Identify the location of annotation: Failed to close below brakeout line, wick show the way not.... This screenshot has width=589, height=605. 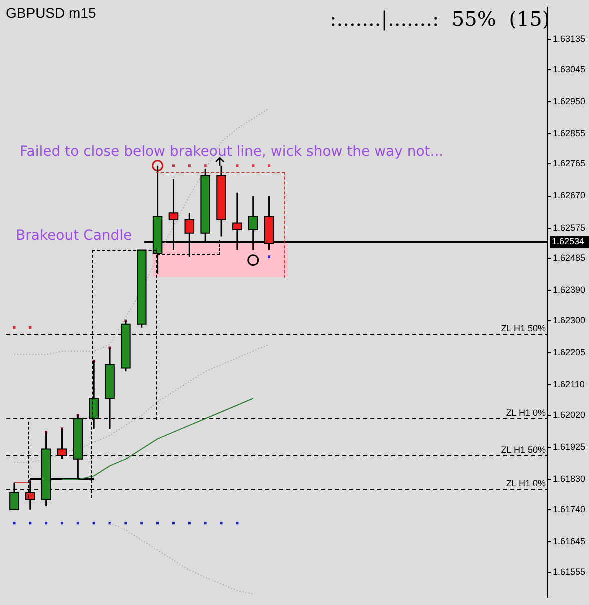
(232, 152).